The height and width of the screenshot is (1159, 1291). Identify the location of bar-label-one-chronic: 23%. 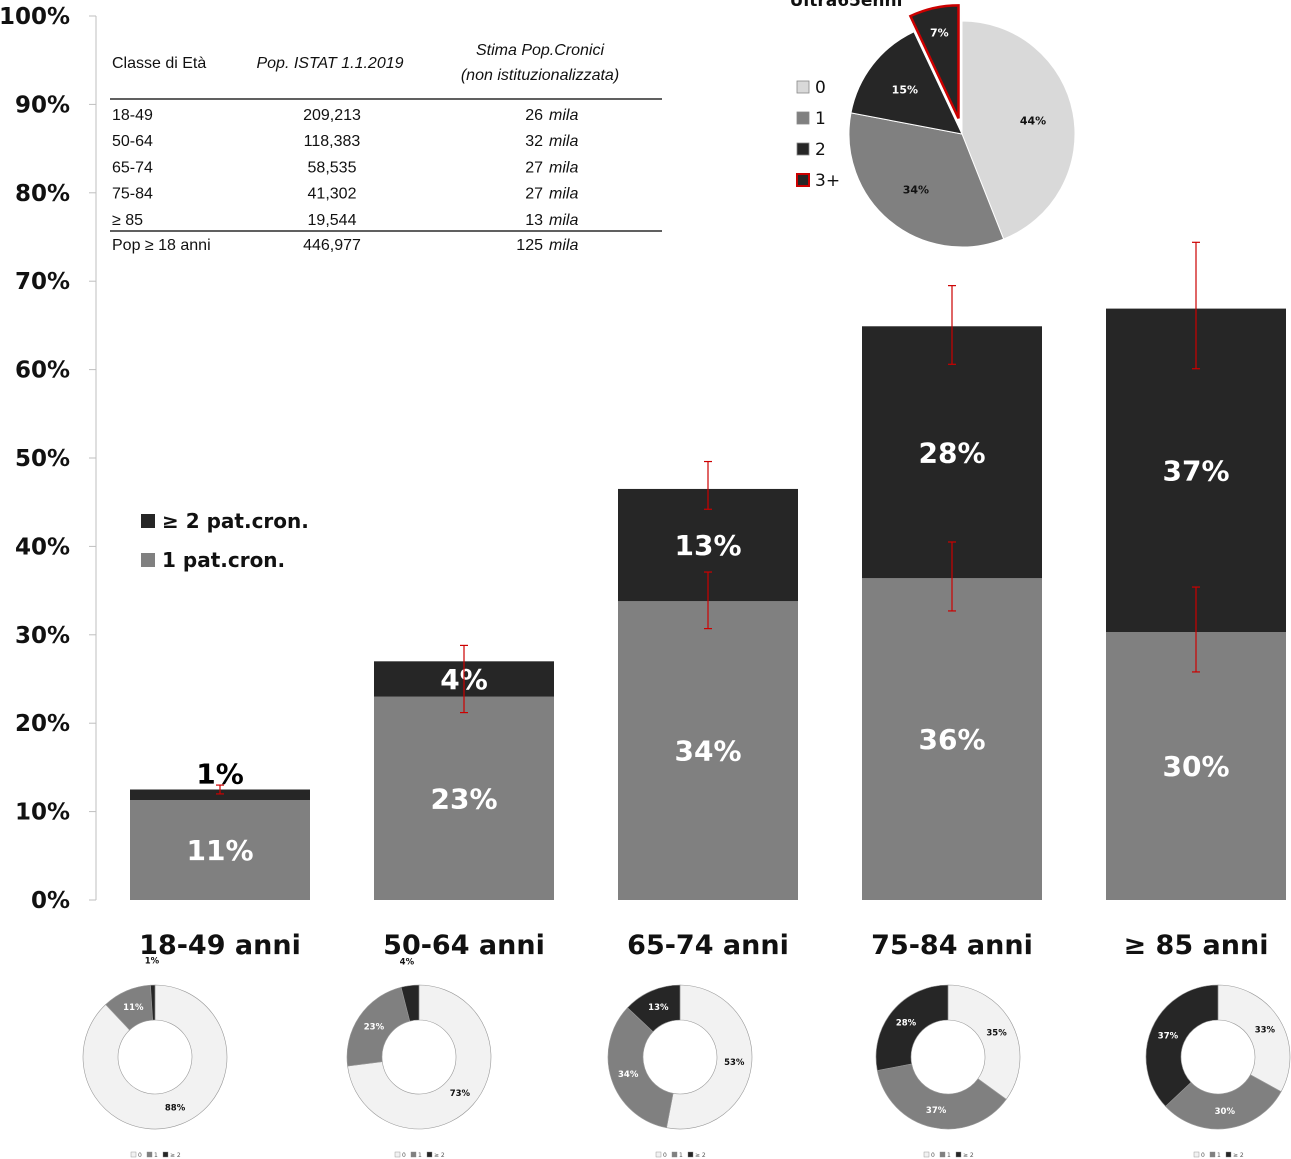
(463, 798).